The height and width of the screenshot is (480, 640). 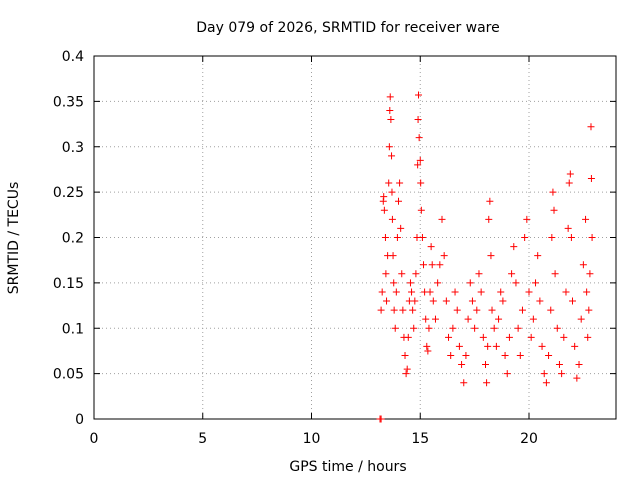 I want to click on y-tick-label: 0, so click(x=79, y=420).